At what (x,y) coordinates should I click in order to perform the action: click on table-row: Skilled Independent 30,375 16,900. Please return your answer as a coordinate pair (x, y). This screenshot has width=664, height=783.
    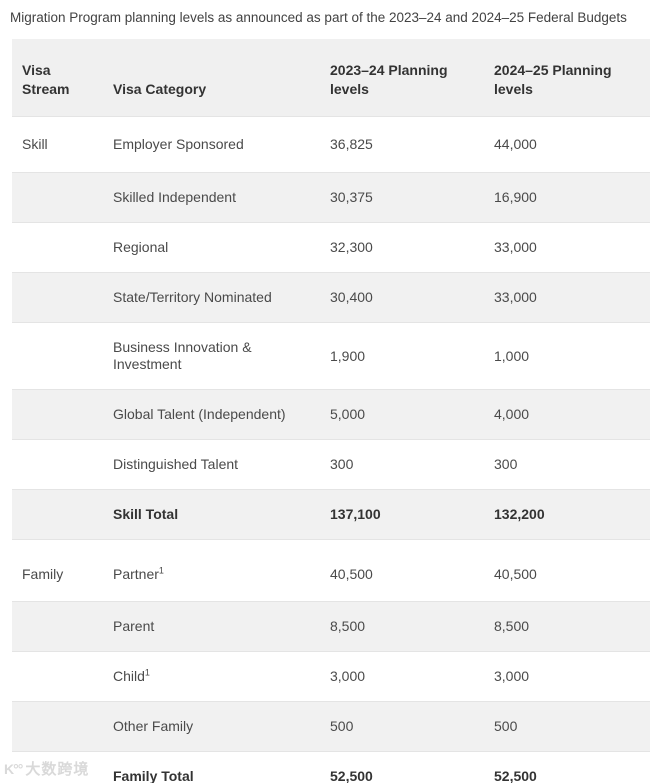
    Looking at the image, I should click on (331, 197).